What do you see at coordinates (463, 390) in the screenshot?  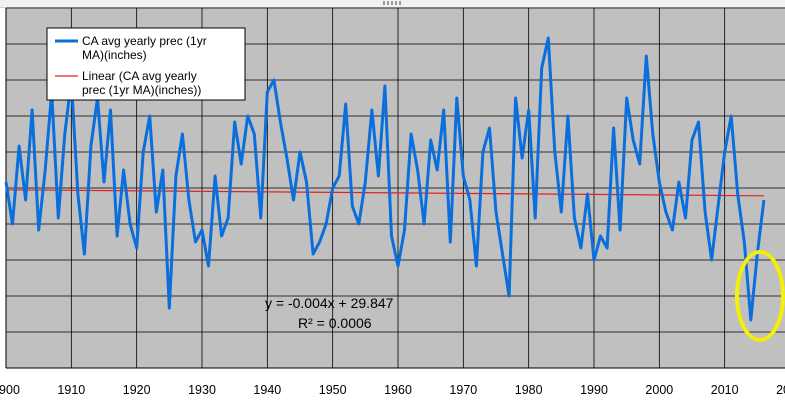 I see `x-tick-label: 1970` at bounding box center [463, 390].